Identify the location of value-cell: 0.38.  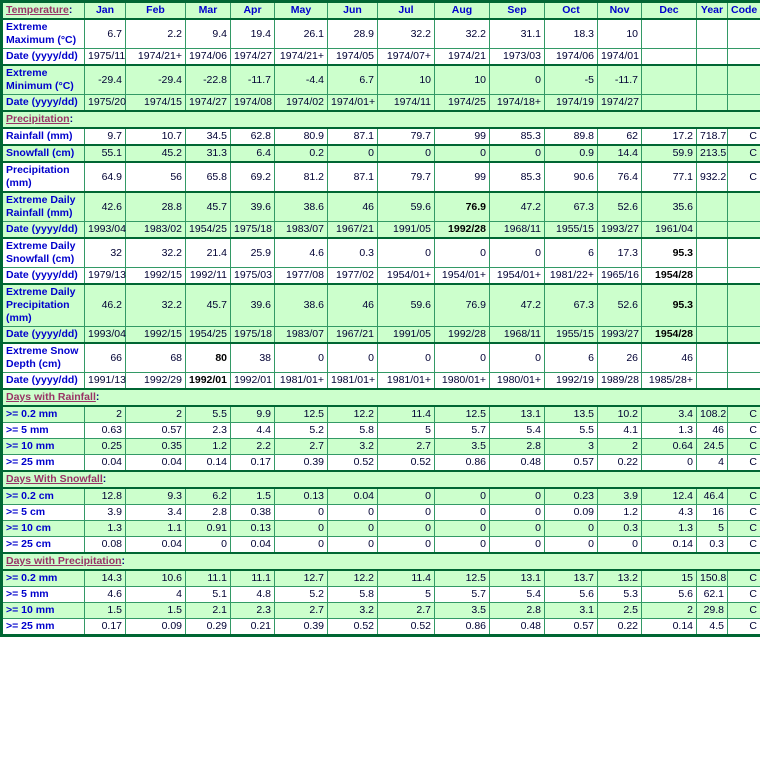
(252, 512).